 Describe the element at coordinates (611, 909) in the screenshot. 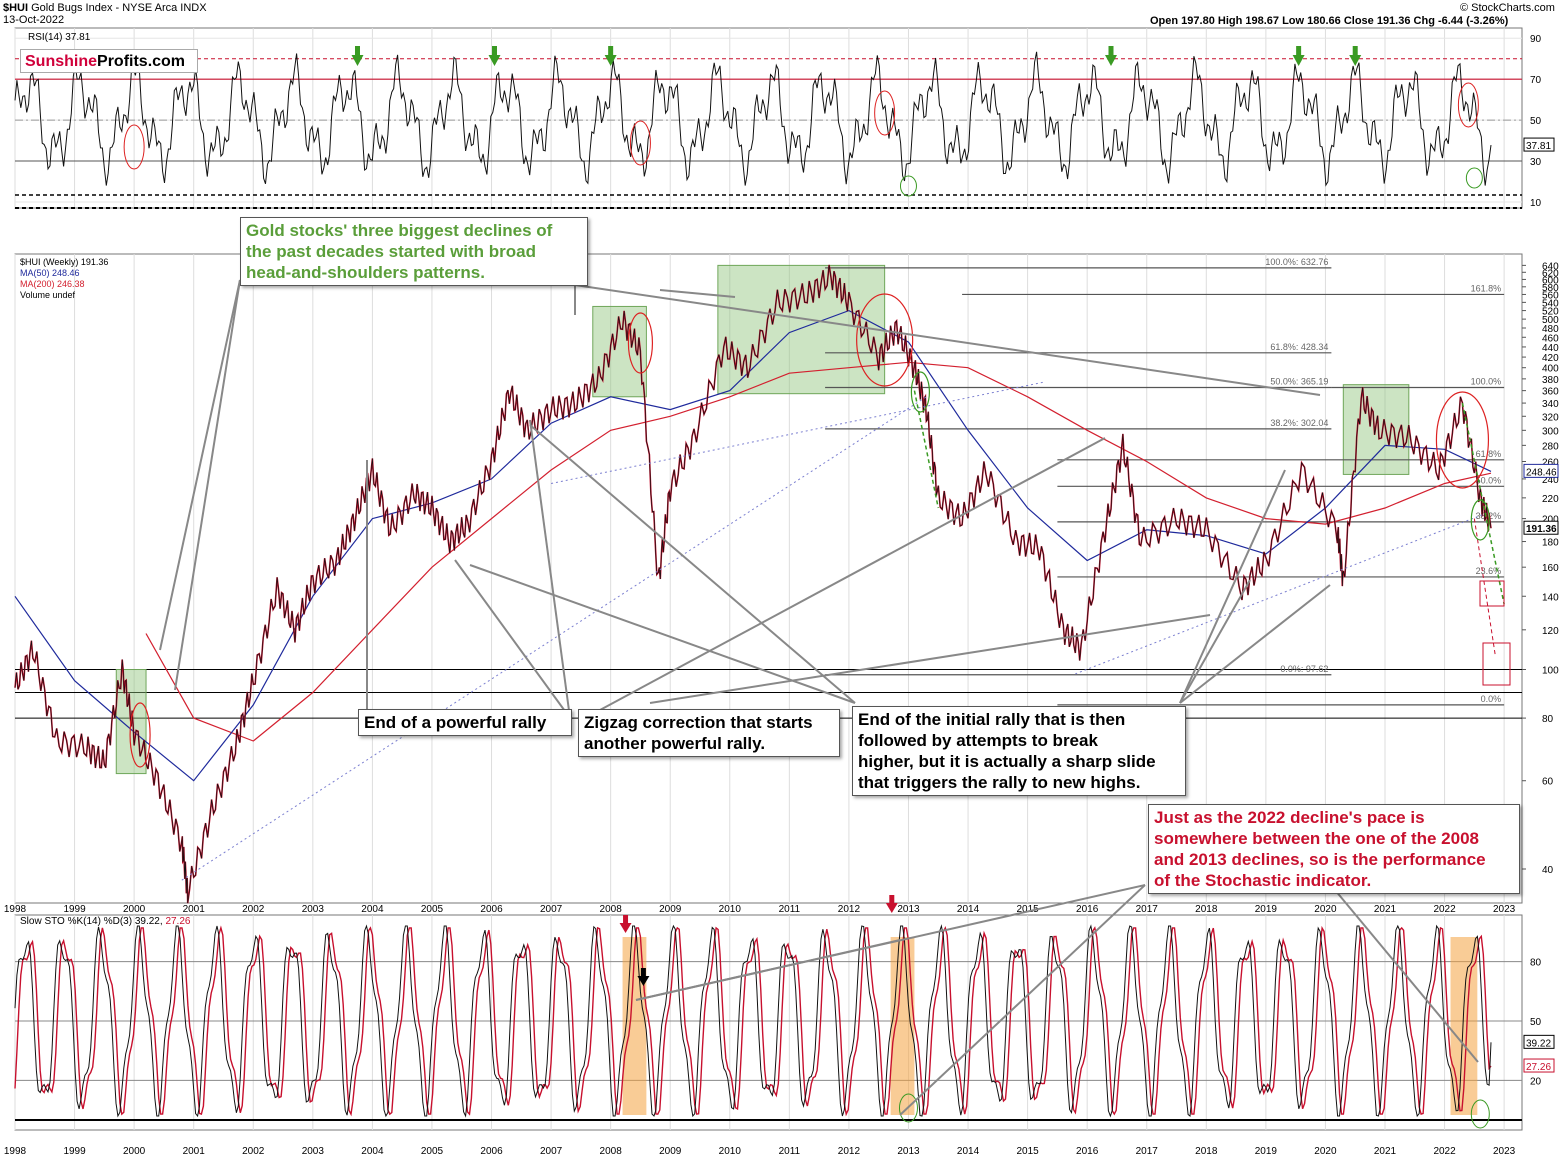

I see `year-tick-label: 2008` at that location.